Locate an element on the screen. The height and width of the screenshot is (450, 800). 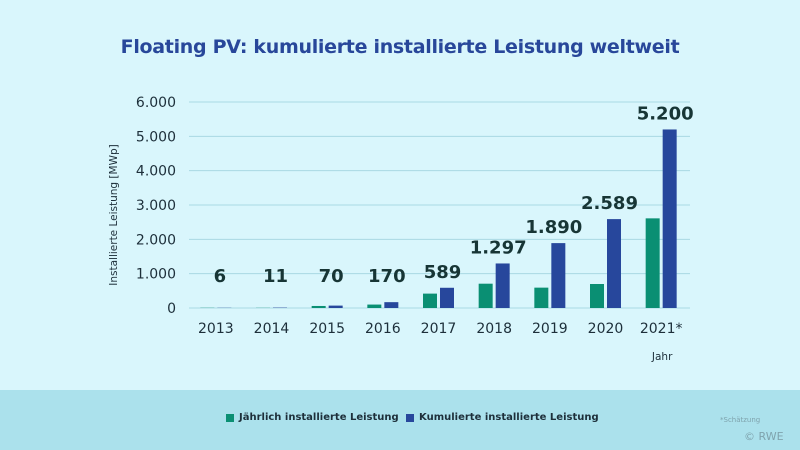
legend-label-annual: Jährlich installierte Leistung is located at coordinates (319, 417).